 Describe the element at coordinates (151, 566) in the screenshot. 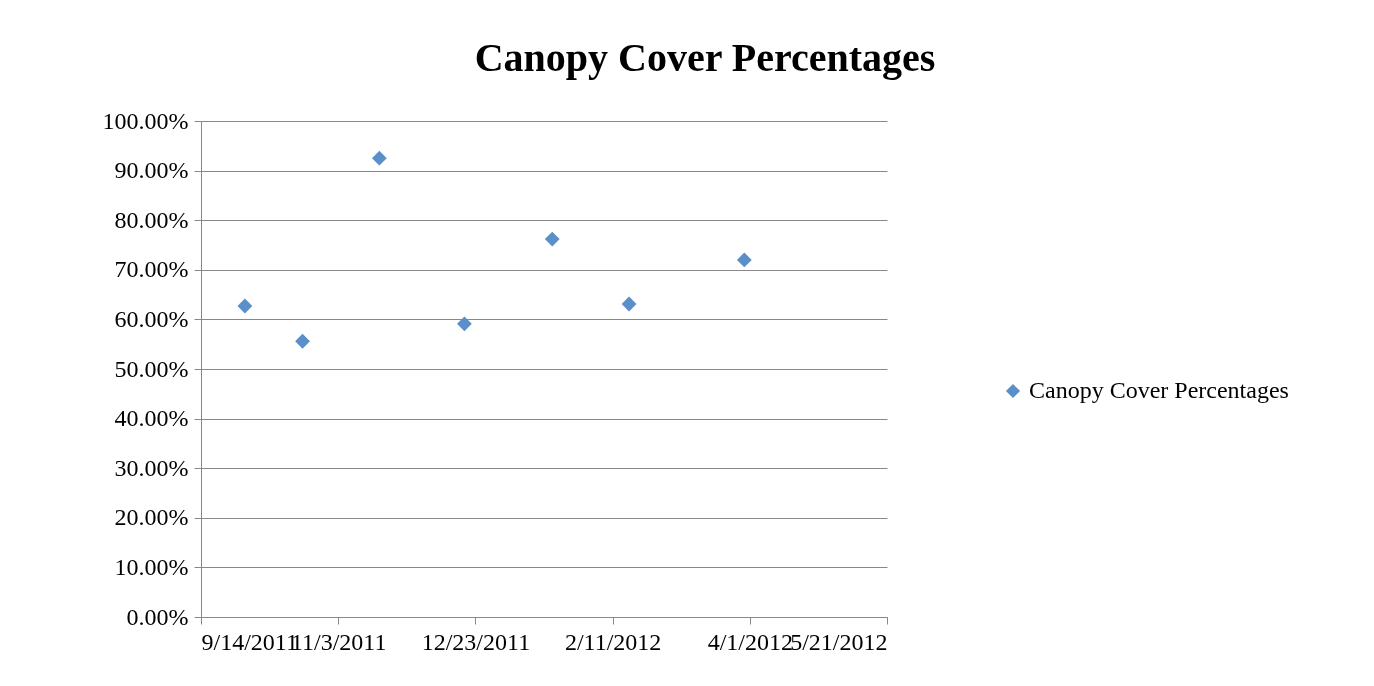

I see `y-tick-label: 10.00%` at that location.